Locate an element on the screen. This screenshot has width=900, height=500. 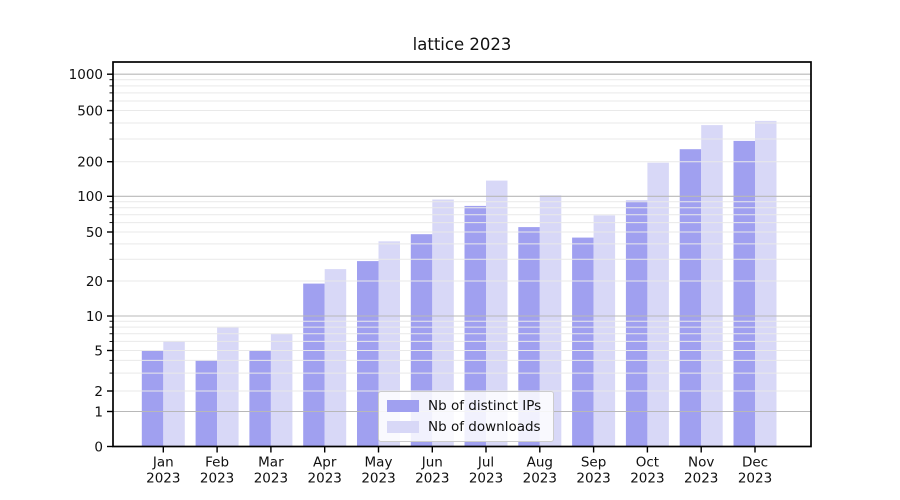
x-axis-tick-label-month: Jun is located at coordinates (432, 463).